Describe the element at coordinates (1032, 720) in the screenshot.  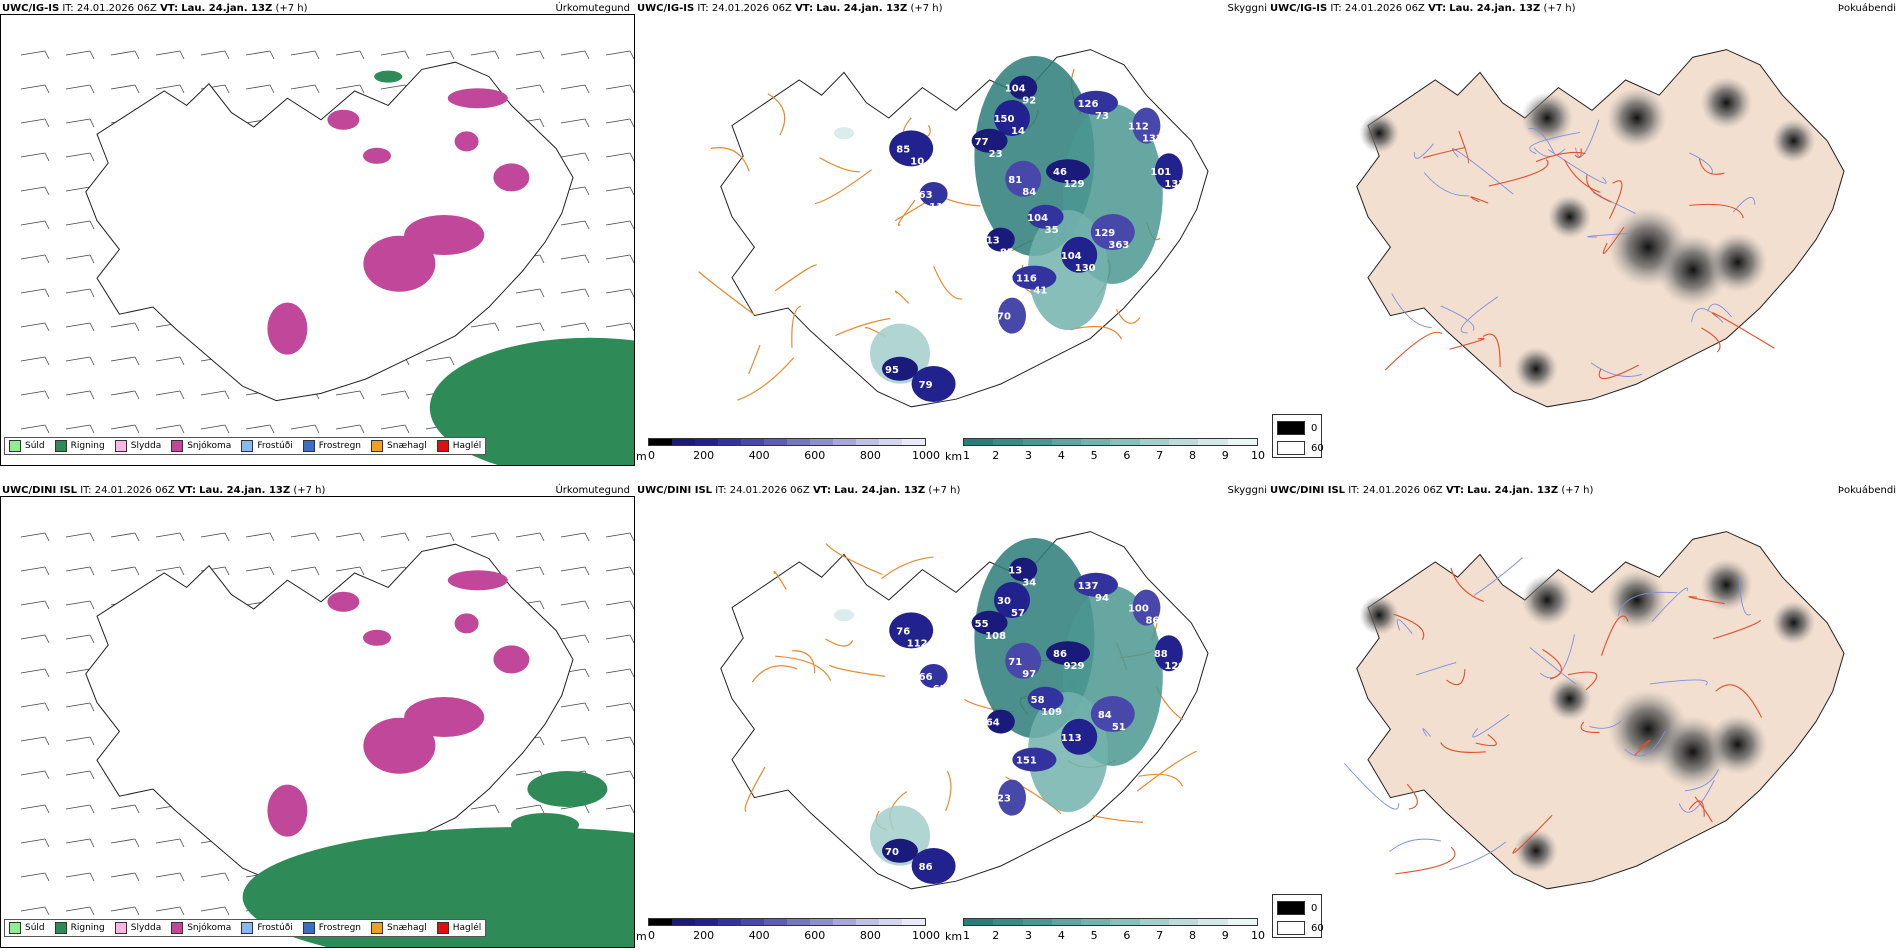
I see `ceiling-patches` at that location.